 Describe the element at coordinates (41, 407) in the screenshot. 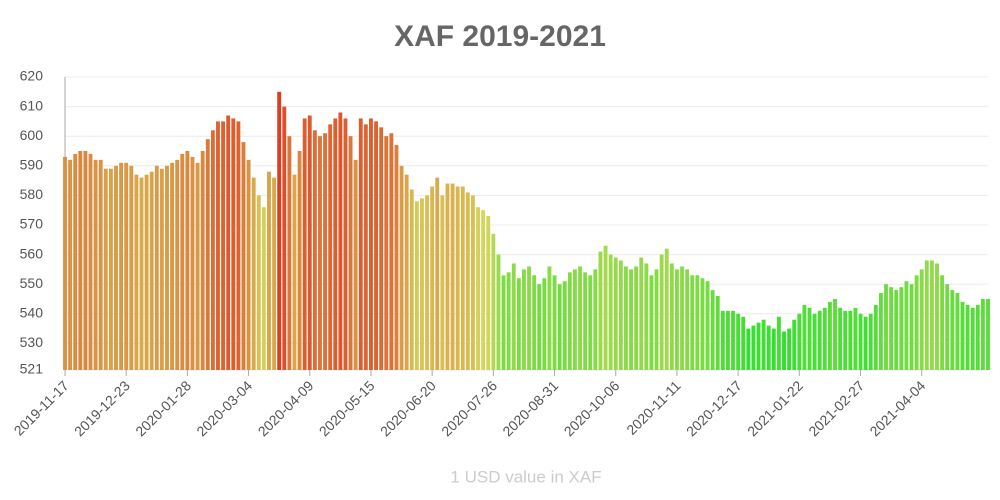

I see `x-tick-label: 2019-11-17` at that location.